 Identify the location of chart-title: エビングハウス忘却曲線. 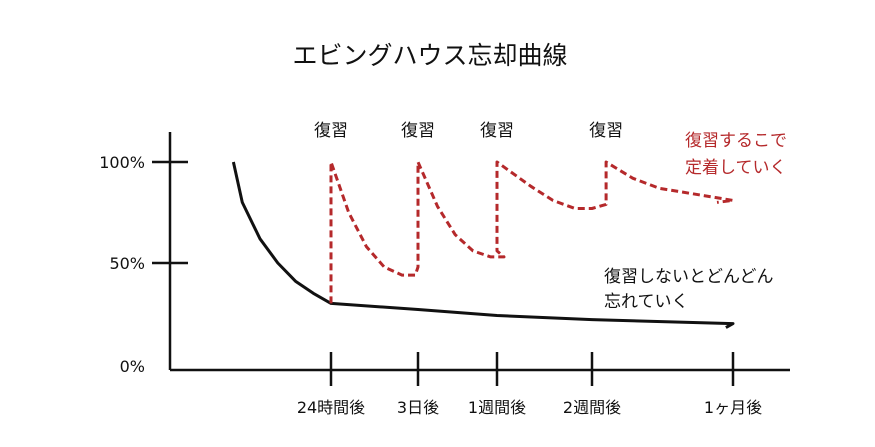
(429, 55).